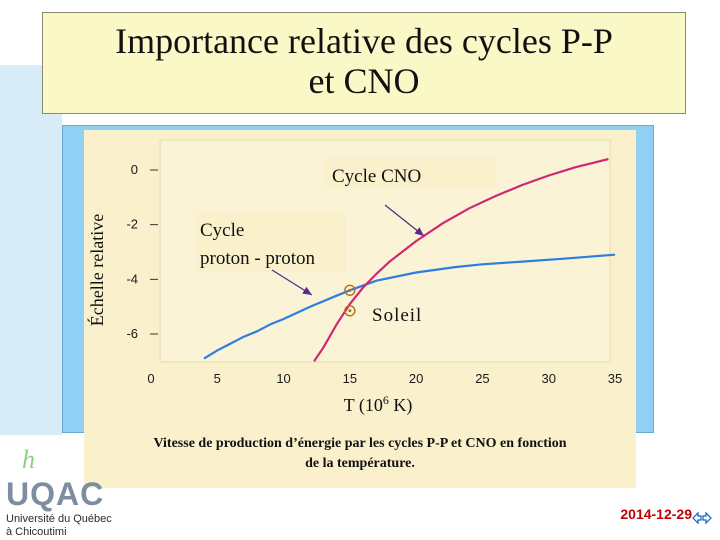  I want to click on pp-cycle-line, so click(409, 306).